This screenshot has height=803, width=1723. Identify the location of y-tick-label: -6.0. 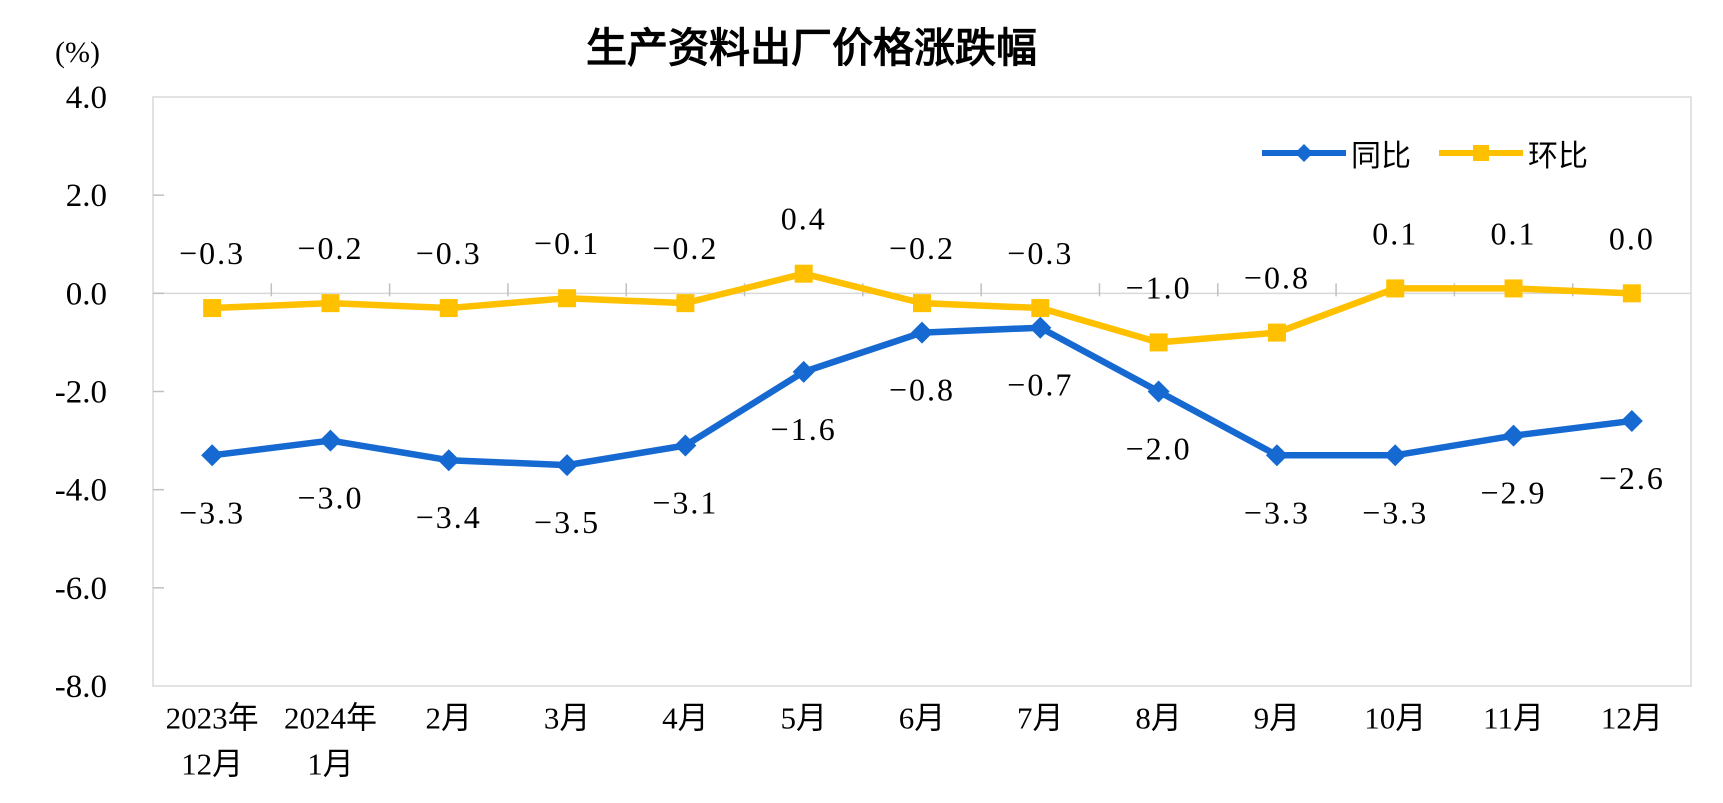
(81, 589).